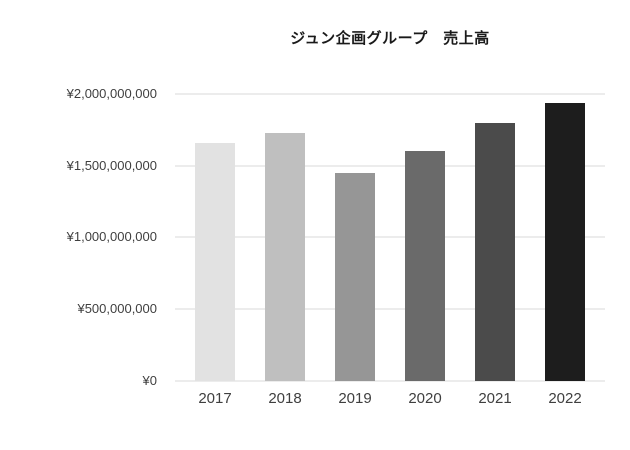  Describe the element at coordinates (117, 308) in the screenshot. I see `y-tick-label: ¥500,000,000` at that location.